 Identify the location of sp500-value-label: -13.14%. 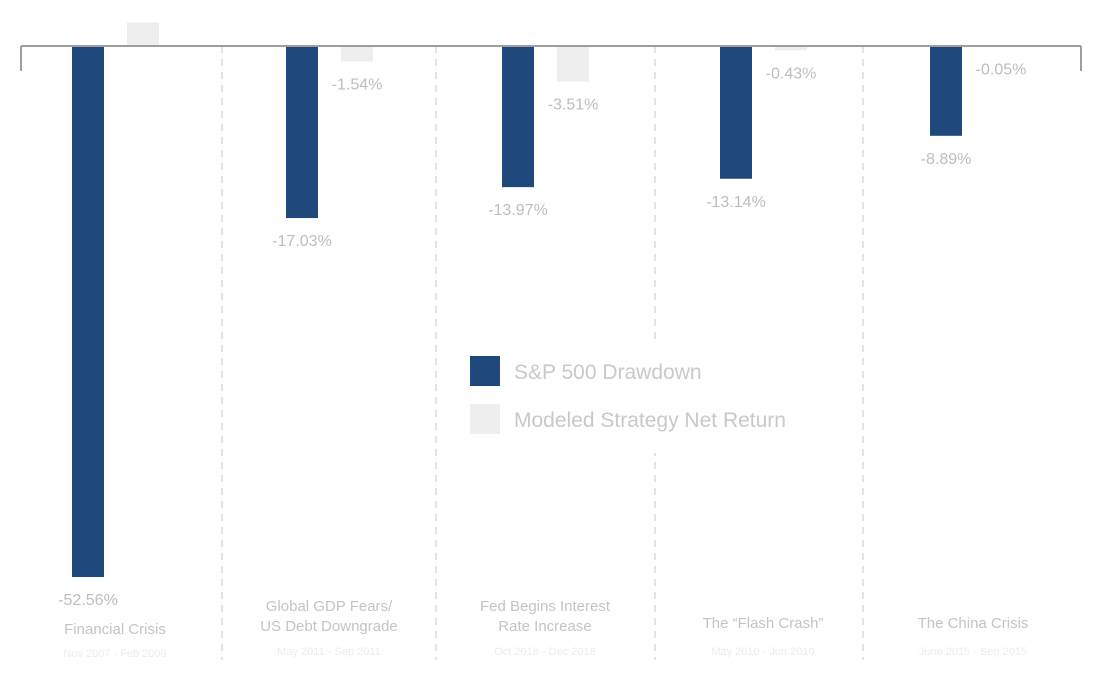
(736, 202).